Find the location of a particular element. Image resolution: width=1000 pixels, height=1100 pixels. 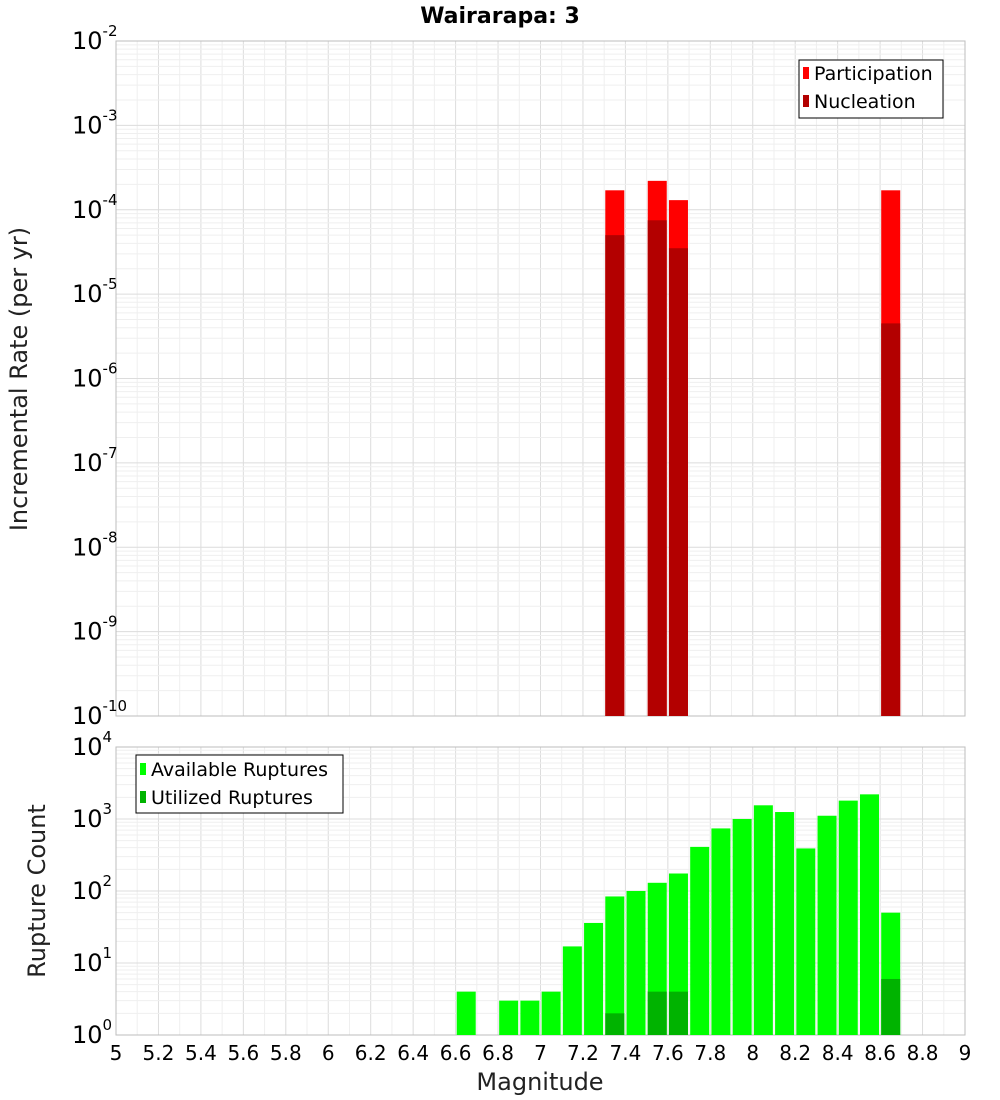

x-tick-label: 7 is located at coordinates (540, 1053).